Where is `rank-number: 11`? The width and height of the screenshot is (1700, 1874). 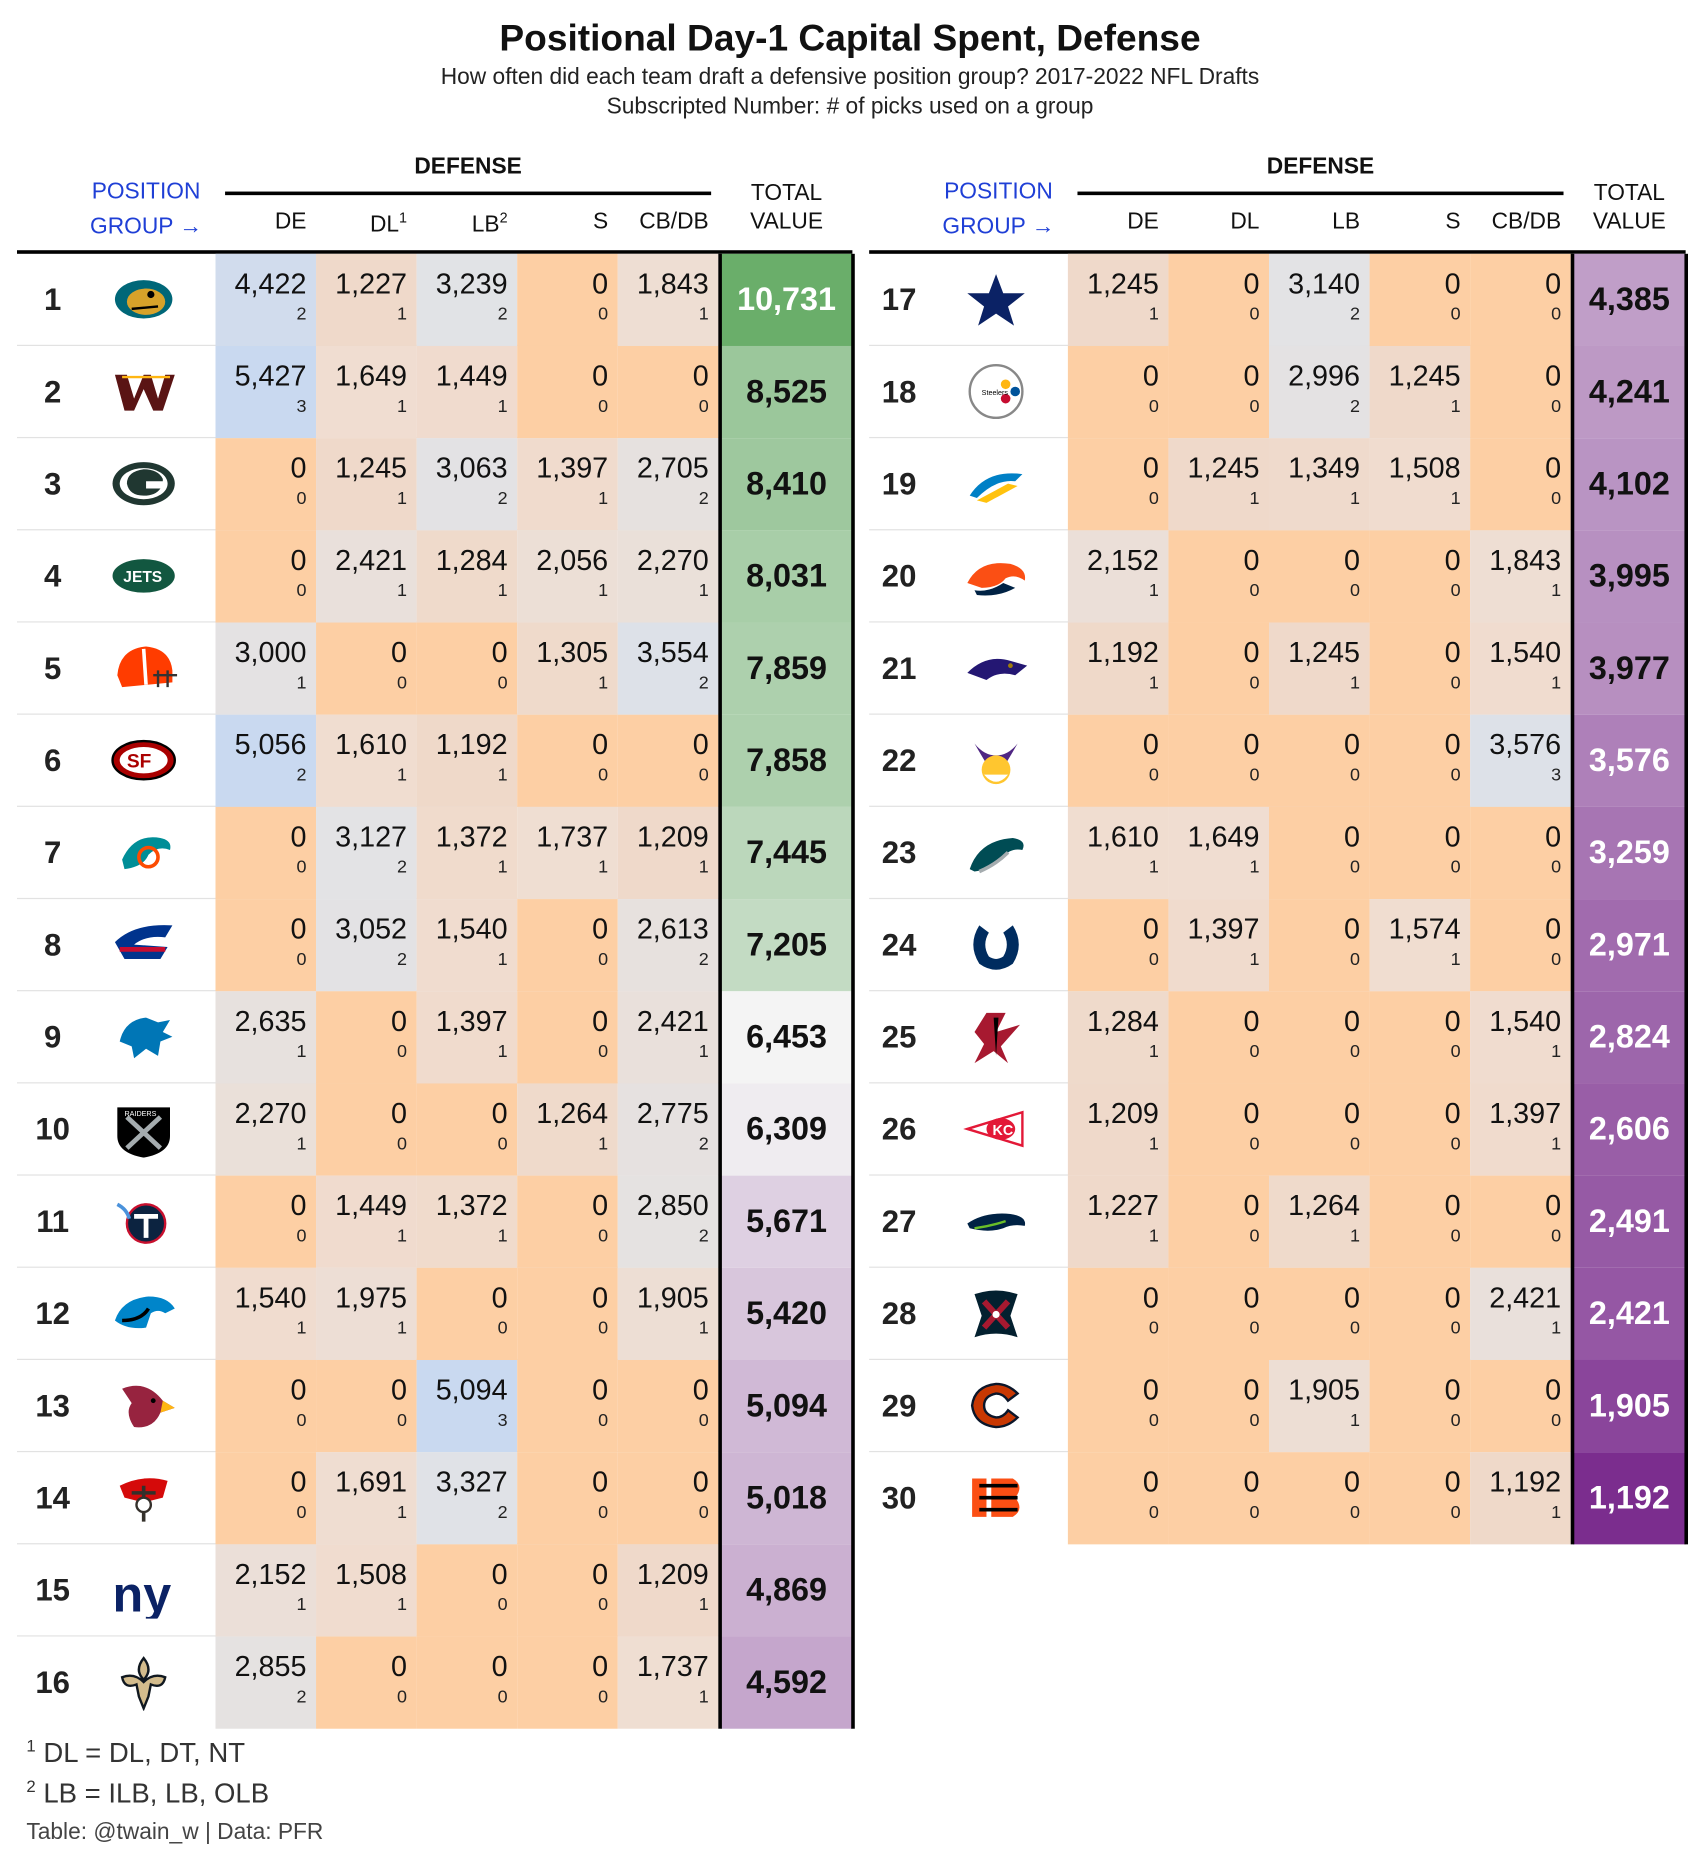 rank-number: 11 is located at coordinates (53, 1221).